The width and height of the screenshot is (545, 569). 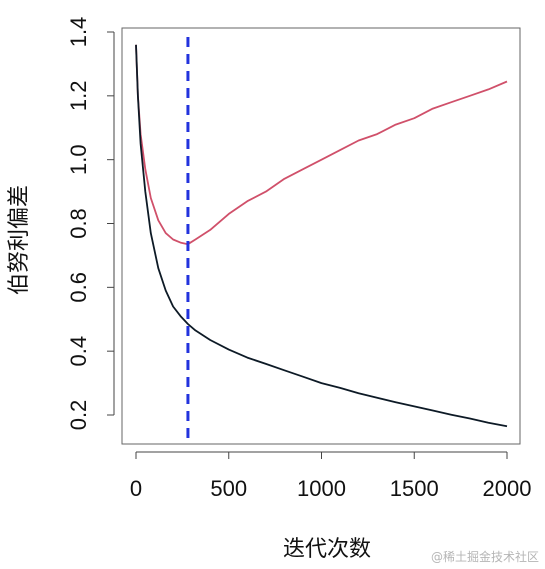 I want to click on x-tick-label: 2000, so click(x=507, y=488).